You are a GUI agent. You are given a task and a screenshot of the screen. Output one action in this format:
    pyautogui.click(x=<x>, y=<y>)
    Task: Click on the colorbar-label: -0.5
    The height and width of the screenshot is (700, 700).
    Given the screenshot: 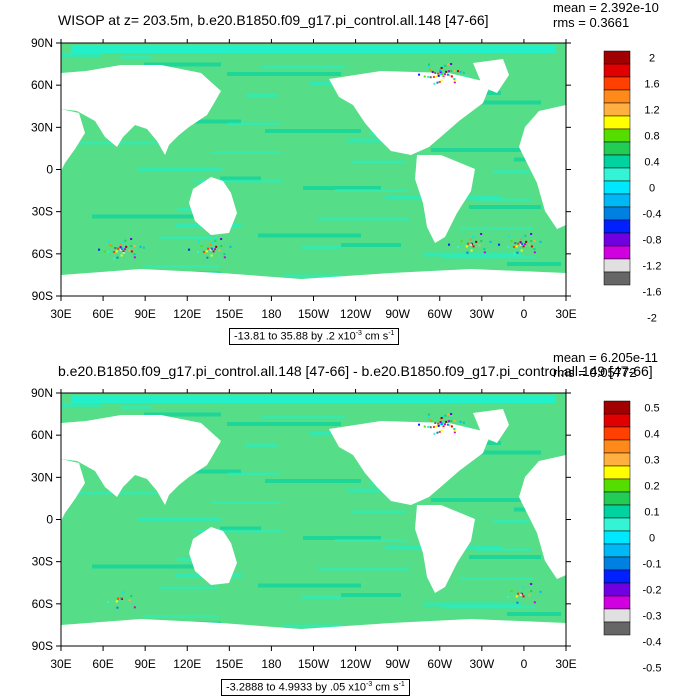 What is the action you would take?
    pyautogui.click(x=652, y=669)
    